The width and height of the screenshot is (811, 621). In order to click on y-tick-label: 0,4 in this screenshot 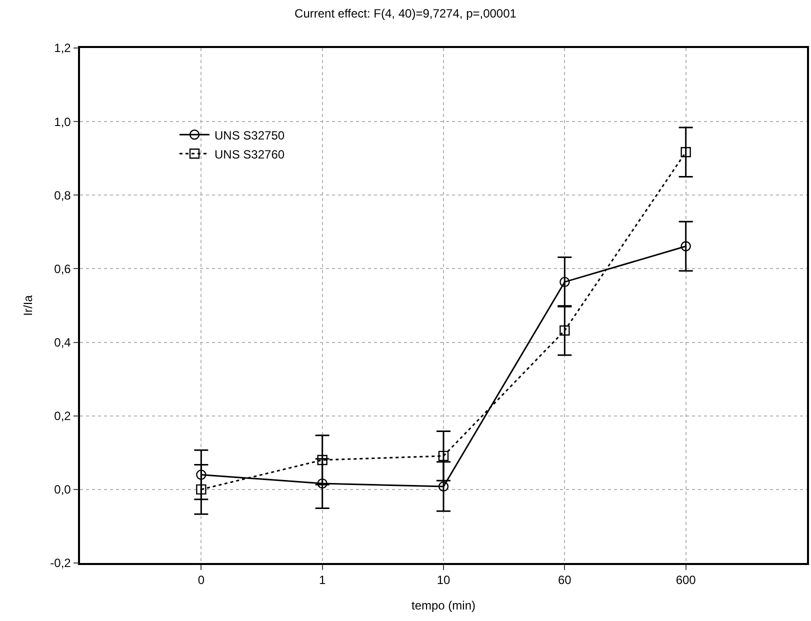, I will do `click(63, 342)`.